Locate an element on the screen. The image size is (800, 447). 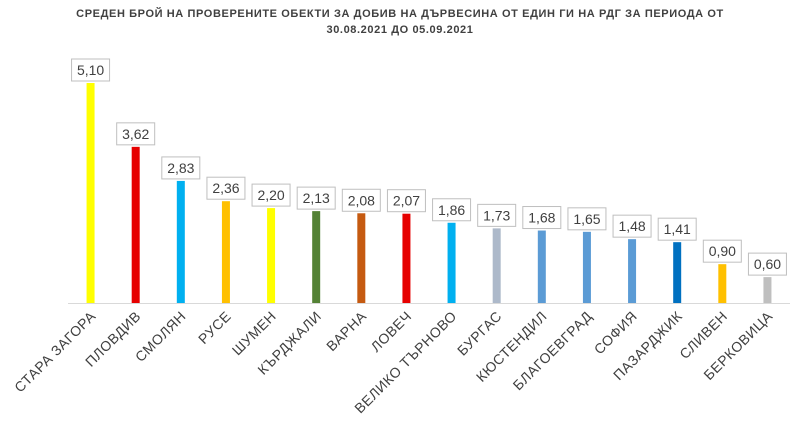
data-label: 2,83 is located at coordinates (180, 168).